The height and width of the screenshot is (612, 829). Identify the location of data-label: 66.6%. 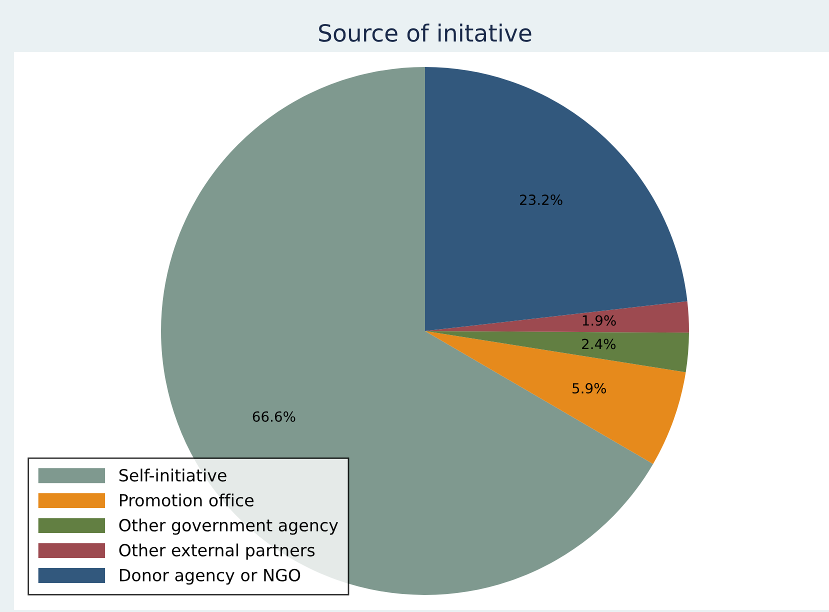
(274, 416).